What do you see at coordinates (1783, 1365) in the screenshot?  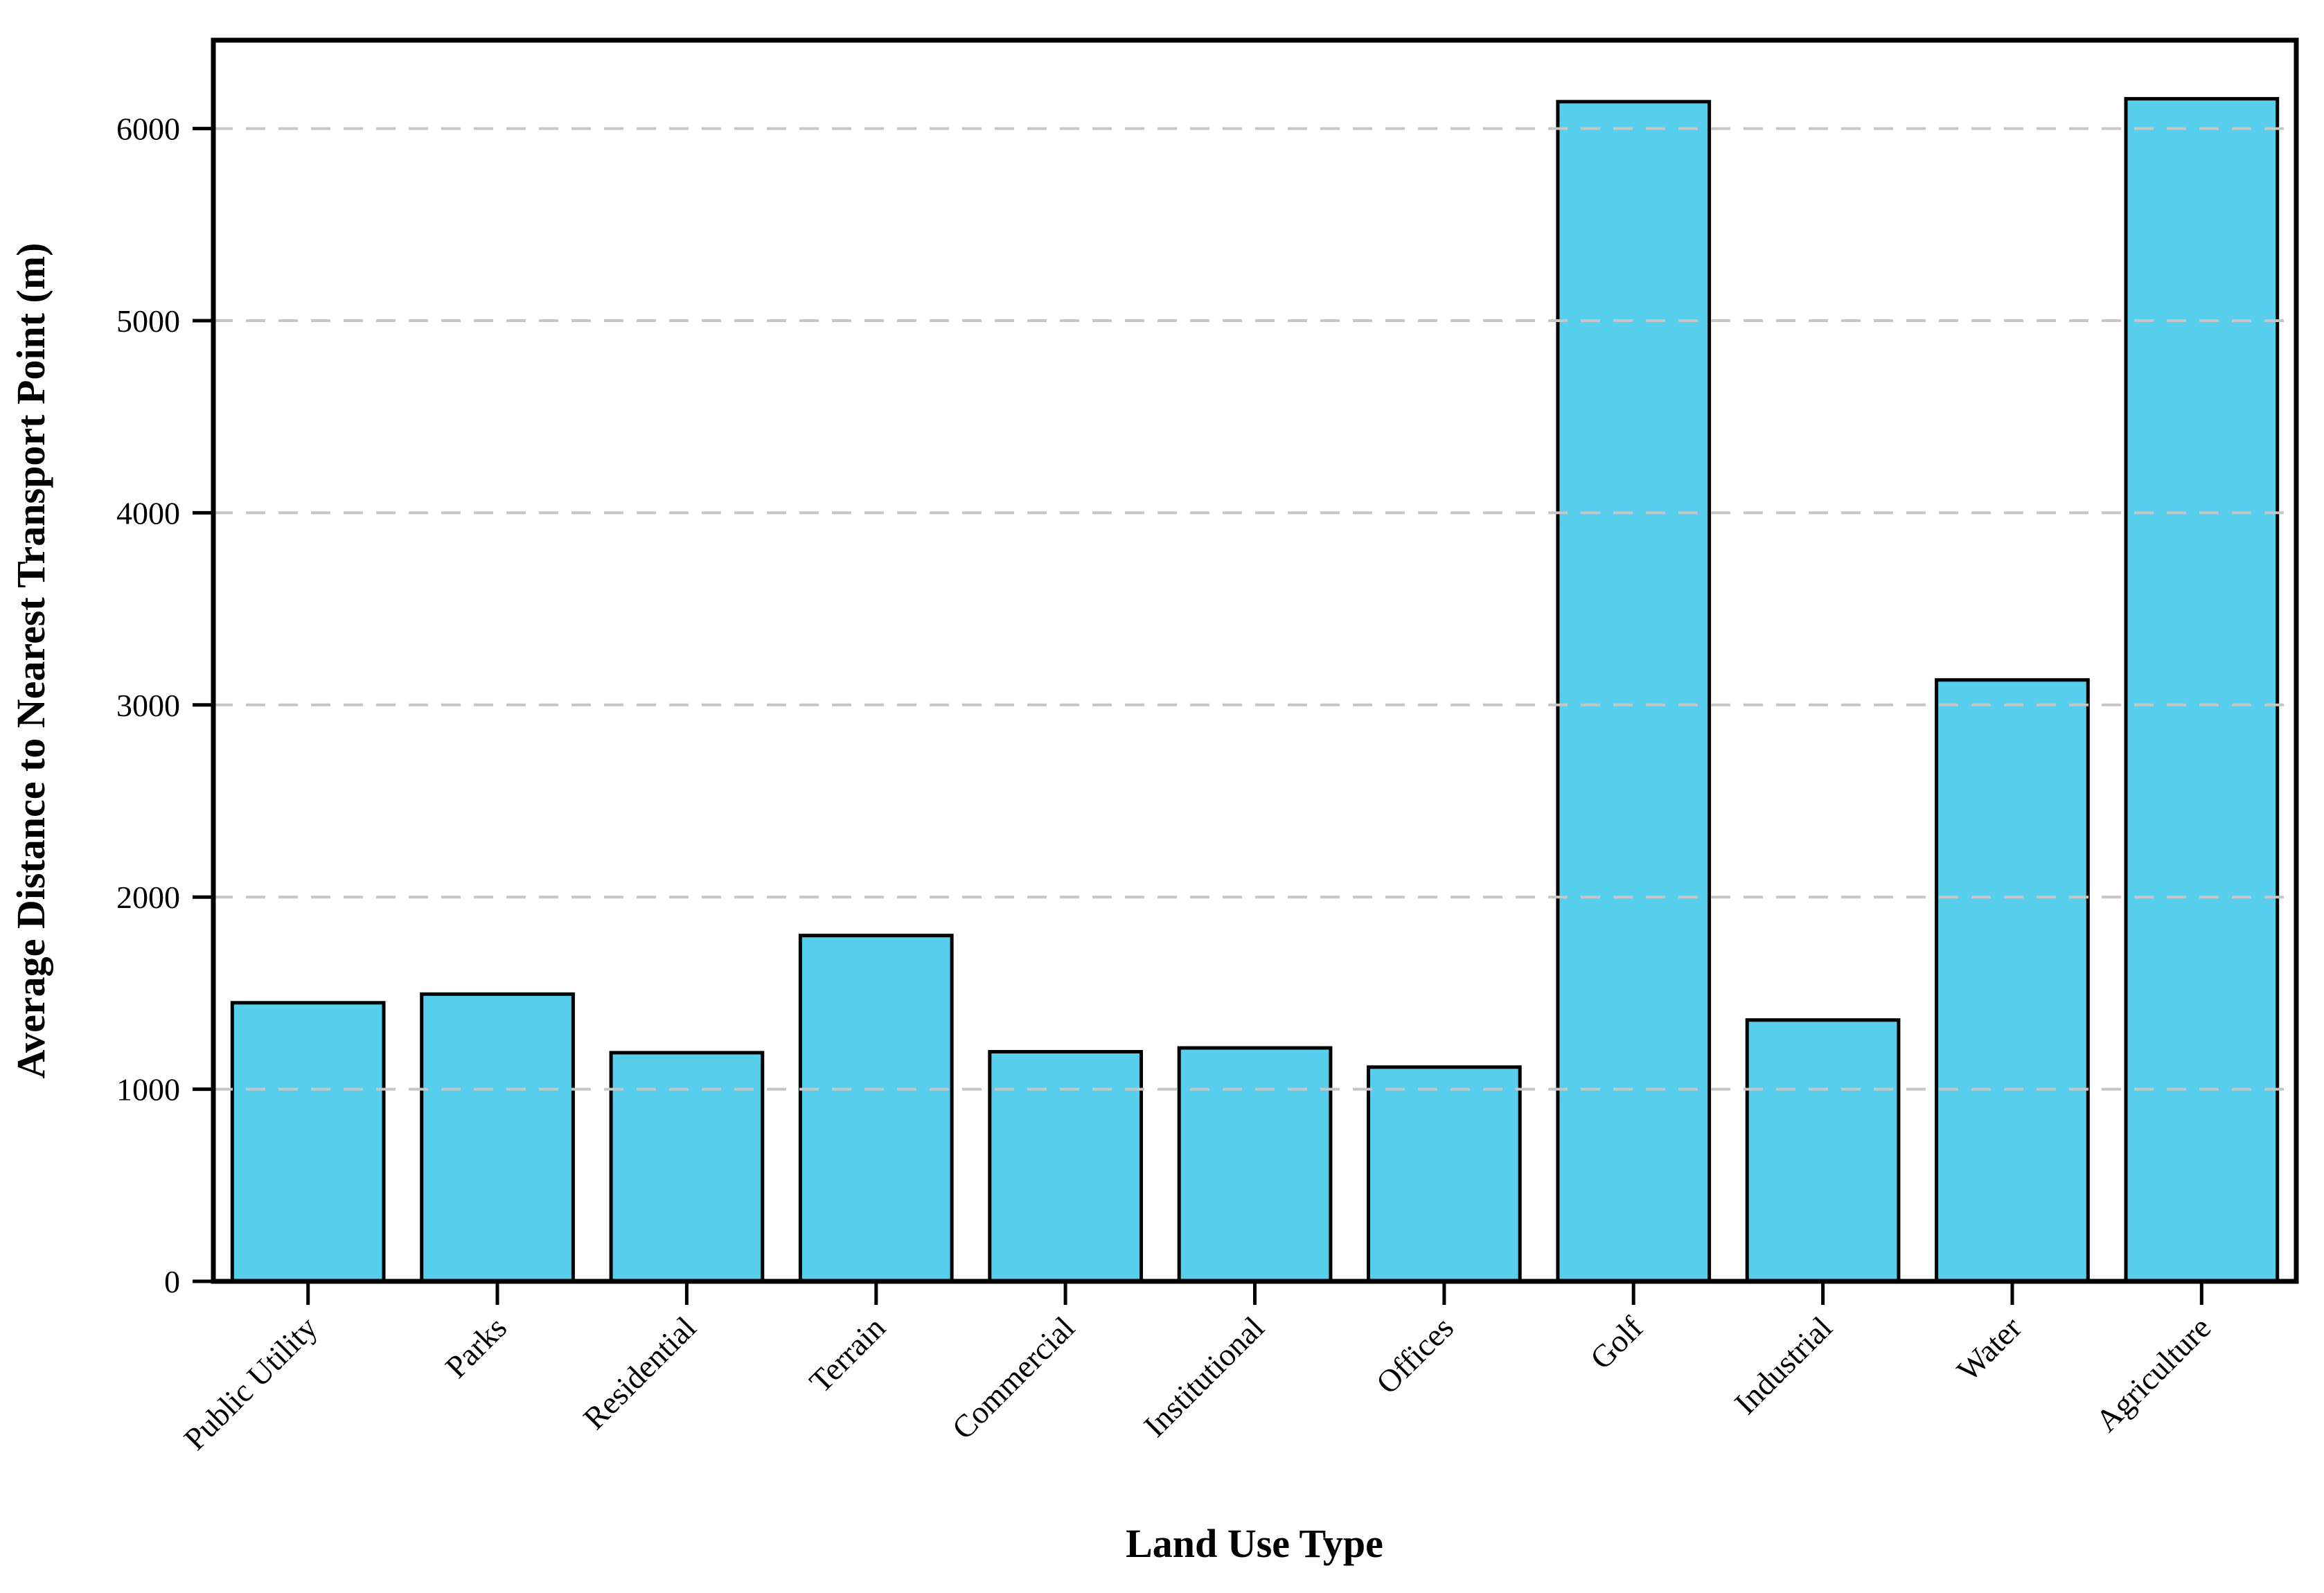 I see `x-tick-label: Industrial` at bounding box center [1783, 1365].